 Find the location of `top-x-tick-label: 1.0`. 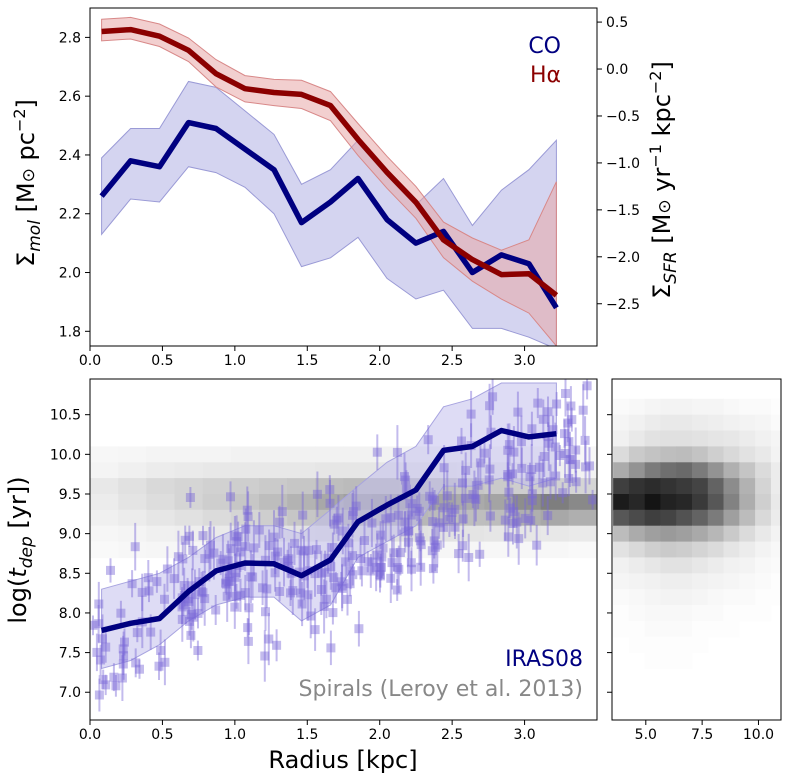

top-x-tick-label: 1.0 is located at coordinates (235, 361).